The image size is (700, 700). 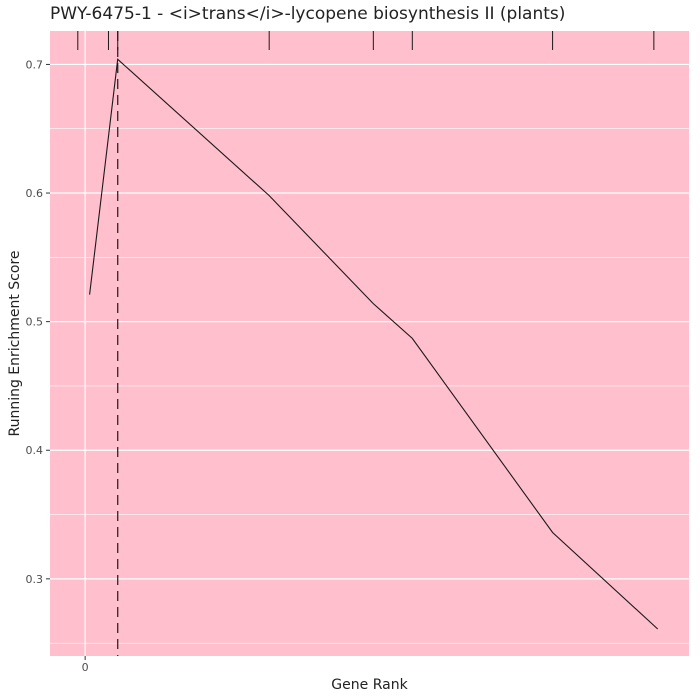 What do you see at coordinates (15, 343) in the screenshot?
I see `y-axis-title: Running Enrichment Score` at bounding box center [15, 343].